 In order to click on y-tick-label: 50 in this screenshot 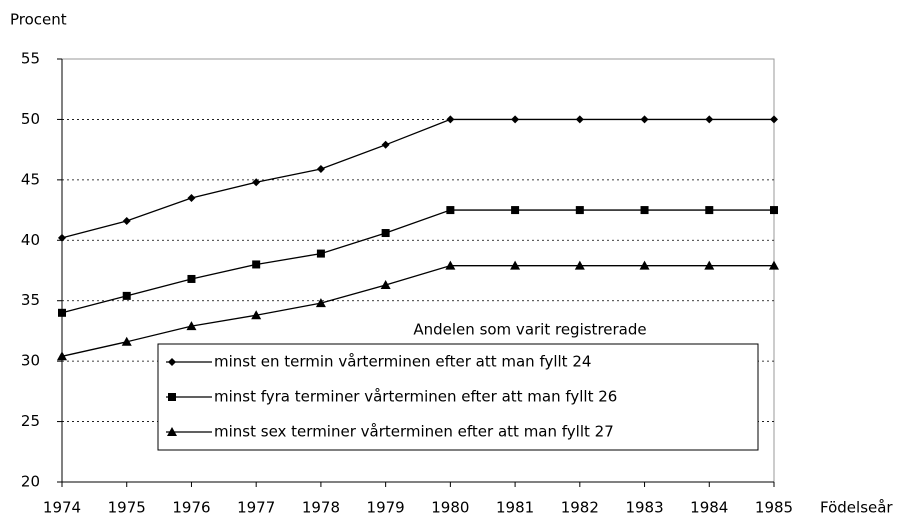, I will do `click(30, 119)`.